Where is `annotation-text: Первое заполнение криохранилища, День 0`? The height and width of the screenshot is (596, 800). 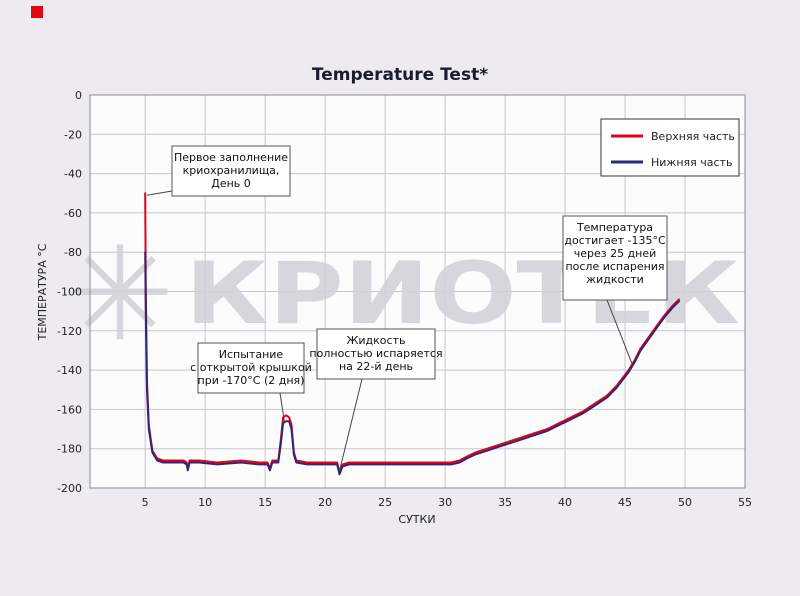 annotation-text: Первое заполнение криохранилища, День 0 is located at coordinates (231, 170).